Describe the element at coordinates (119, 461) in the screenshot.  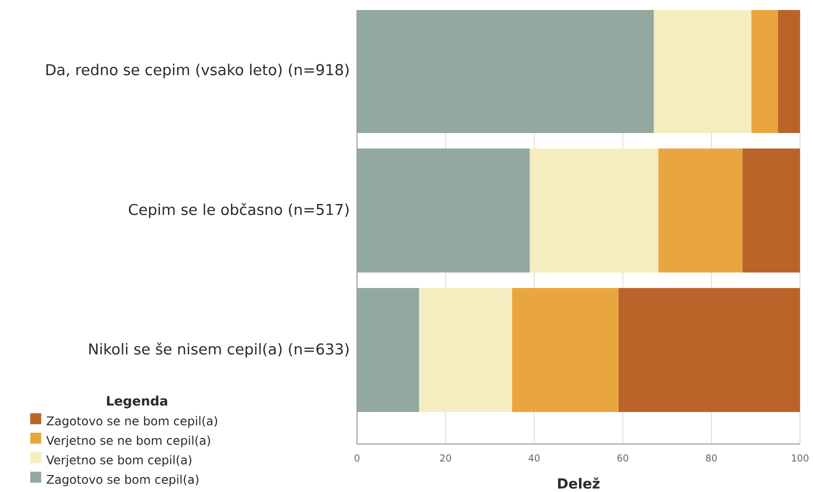
I see `legend-label: Verjetno se bom cepil(a)` at that location.